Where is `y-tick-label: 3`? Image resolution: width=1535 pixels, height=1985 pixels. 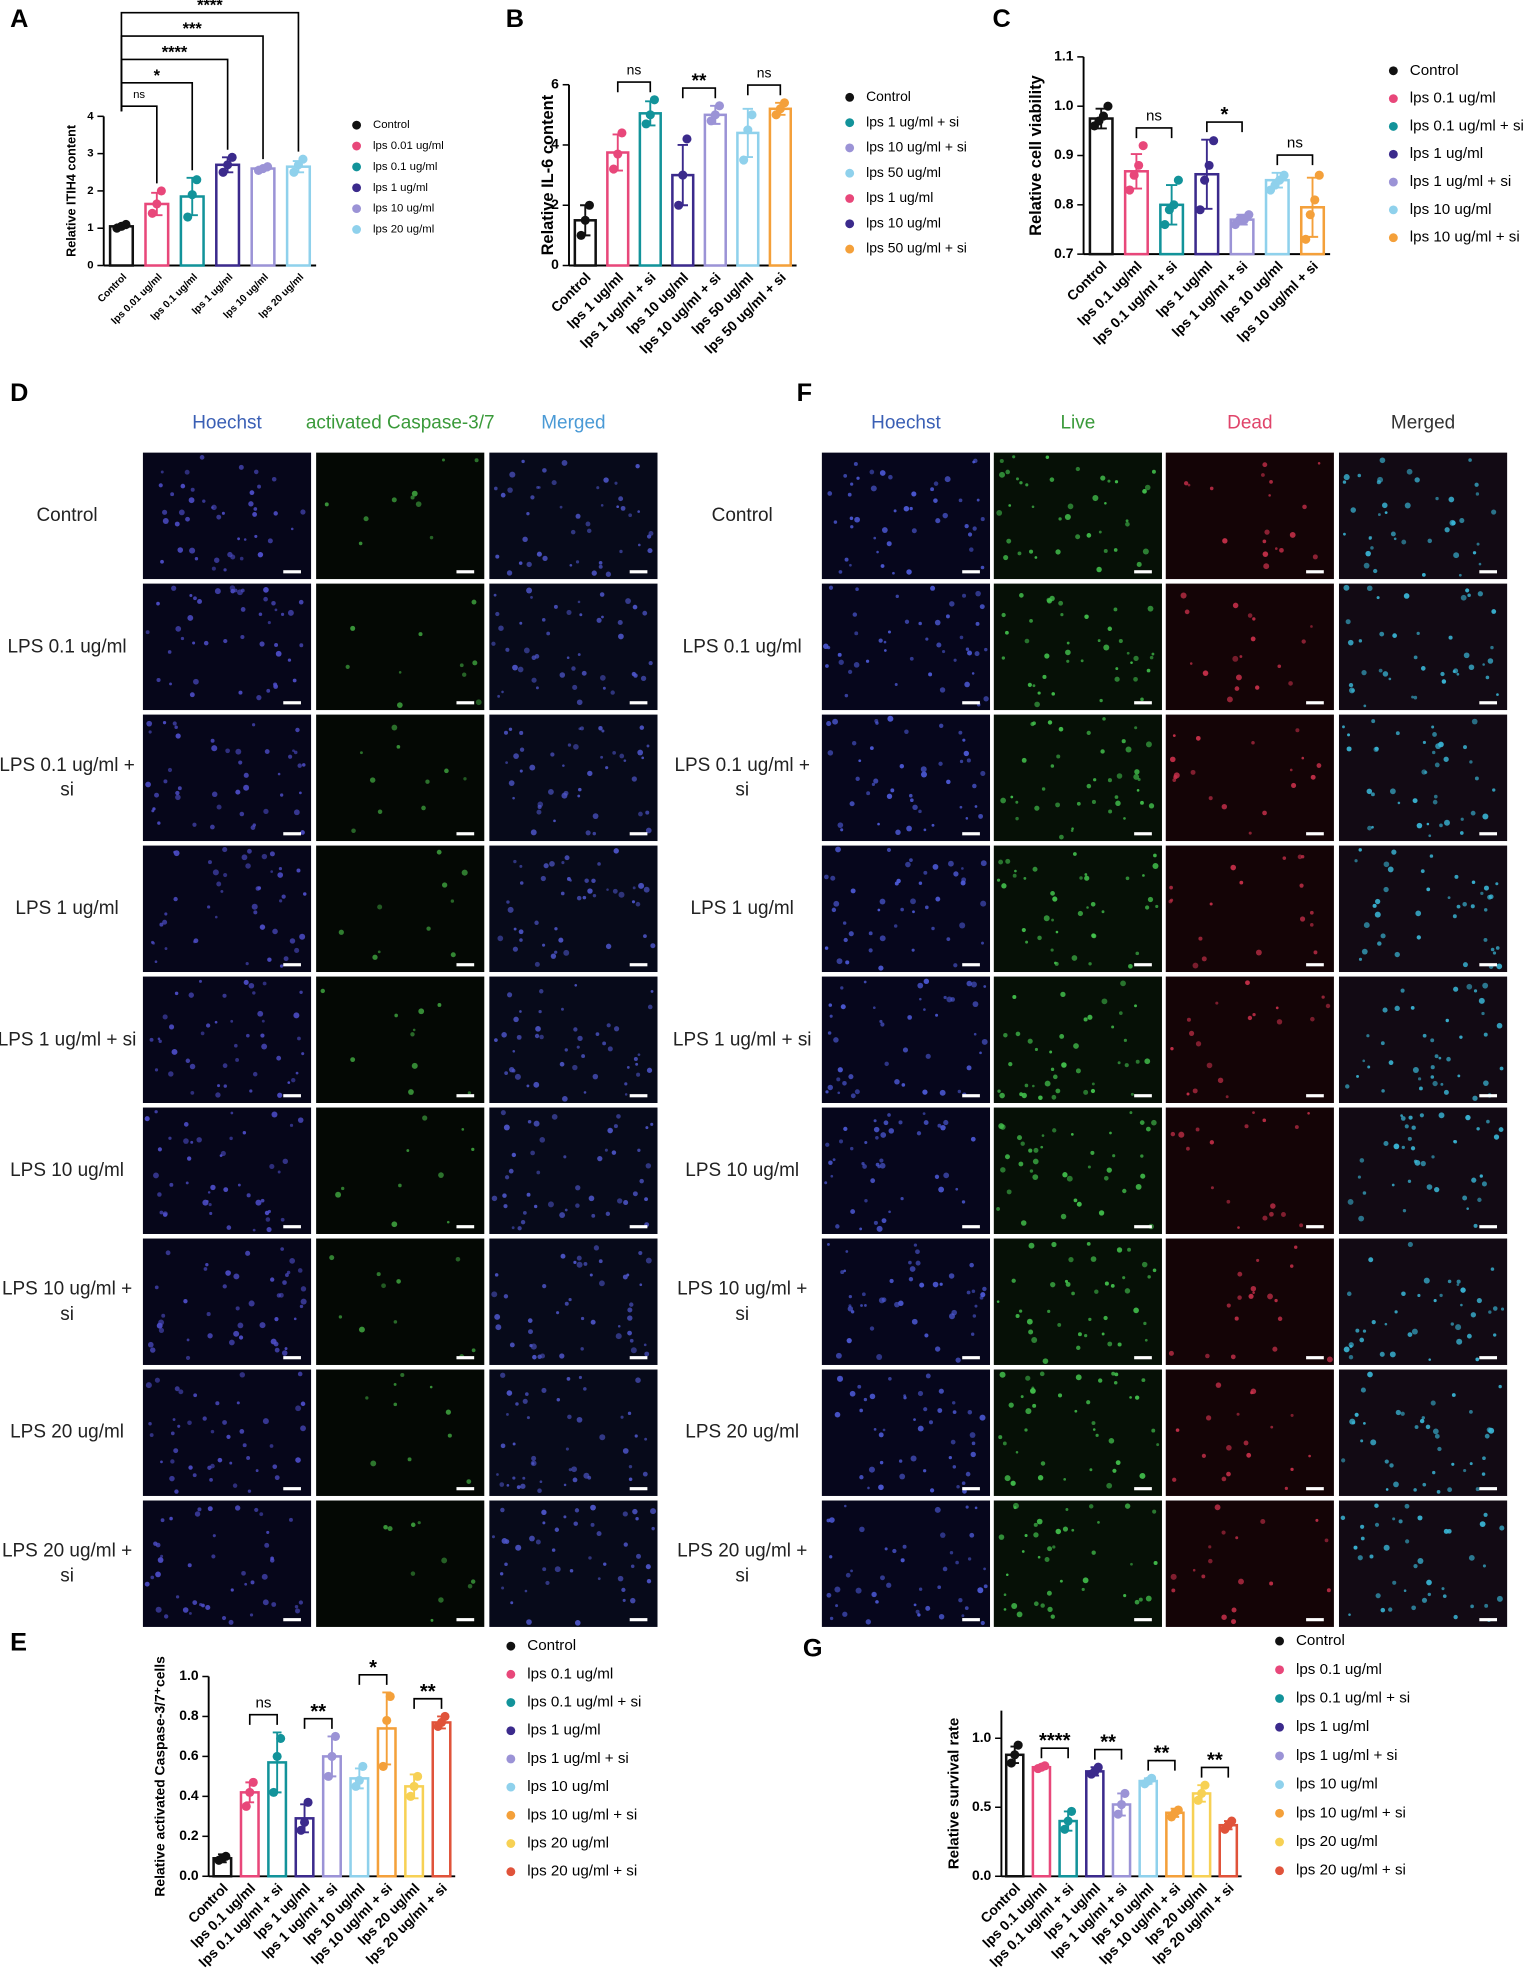
y-tick-label: 3 is located at coordinates (90, 154).